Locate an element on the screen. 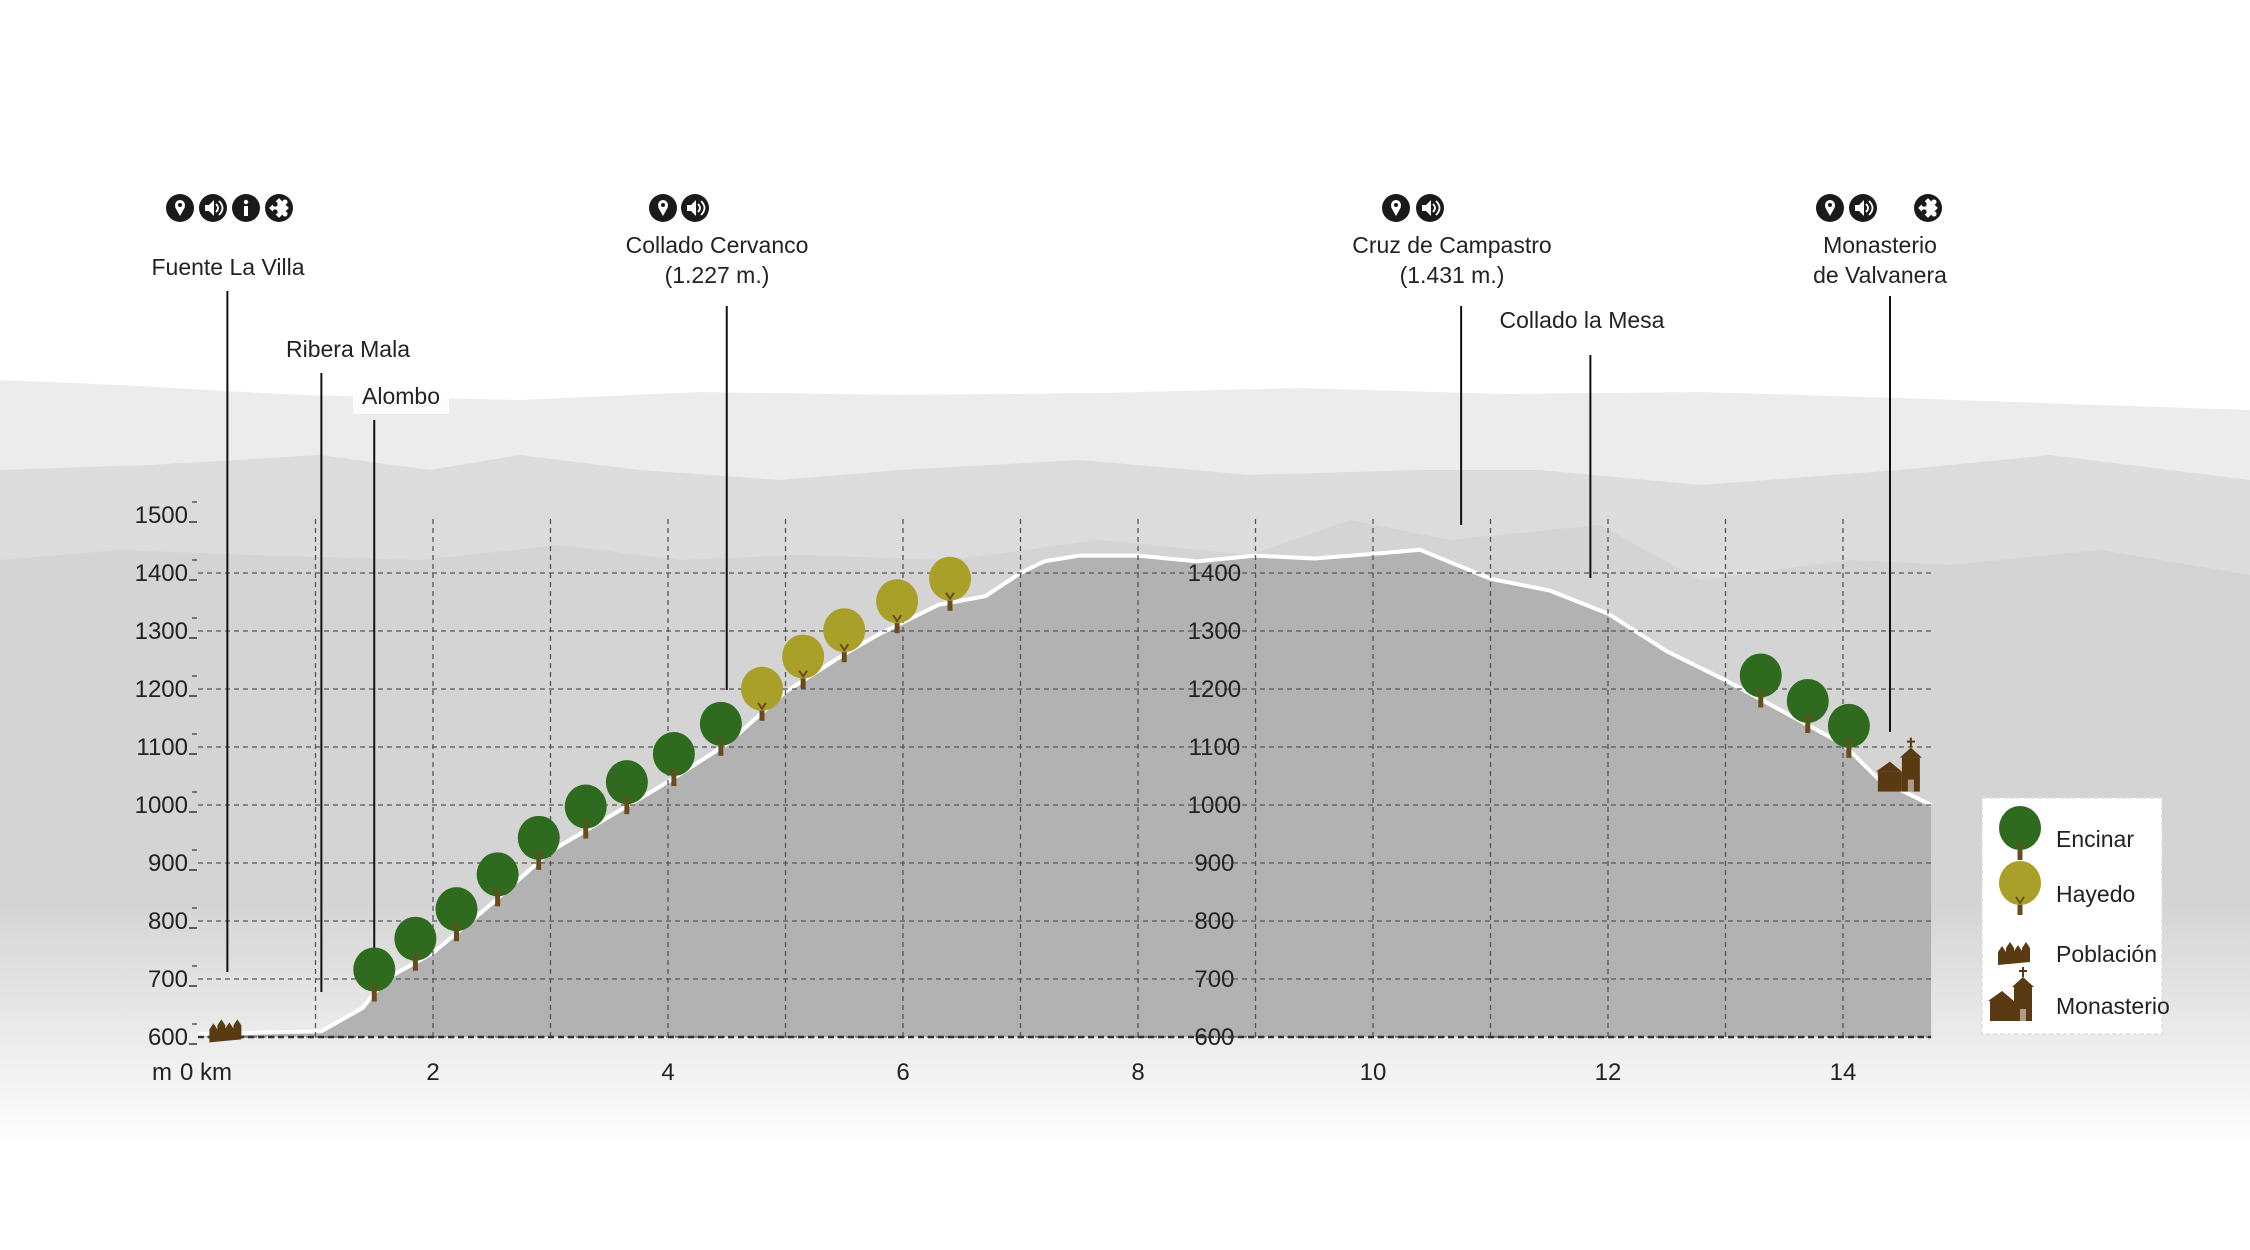 The image size is (2250, 1250). y-tick-label: 1100 is located at coordinates (162, 747).